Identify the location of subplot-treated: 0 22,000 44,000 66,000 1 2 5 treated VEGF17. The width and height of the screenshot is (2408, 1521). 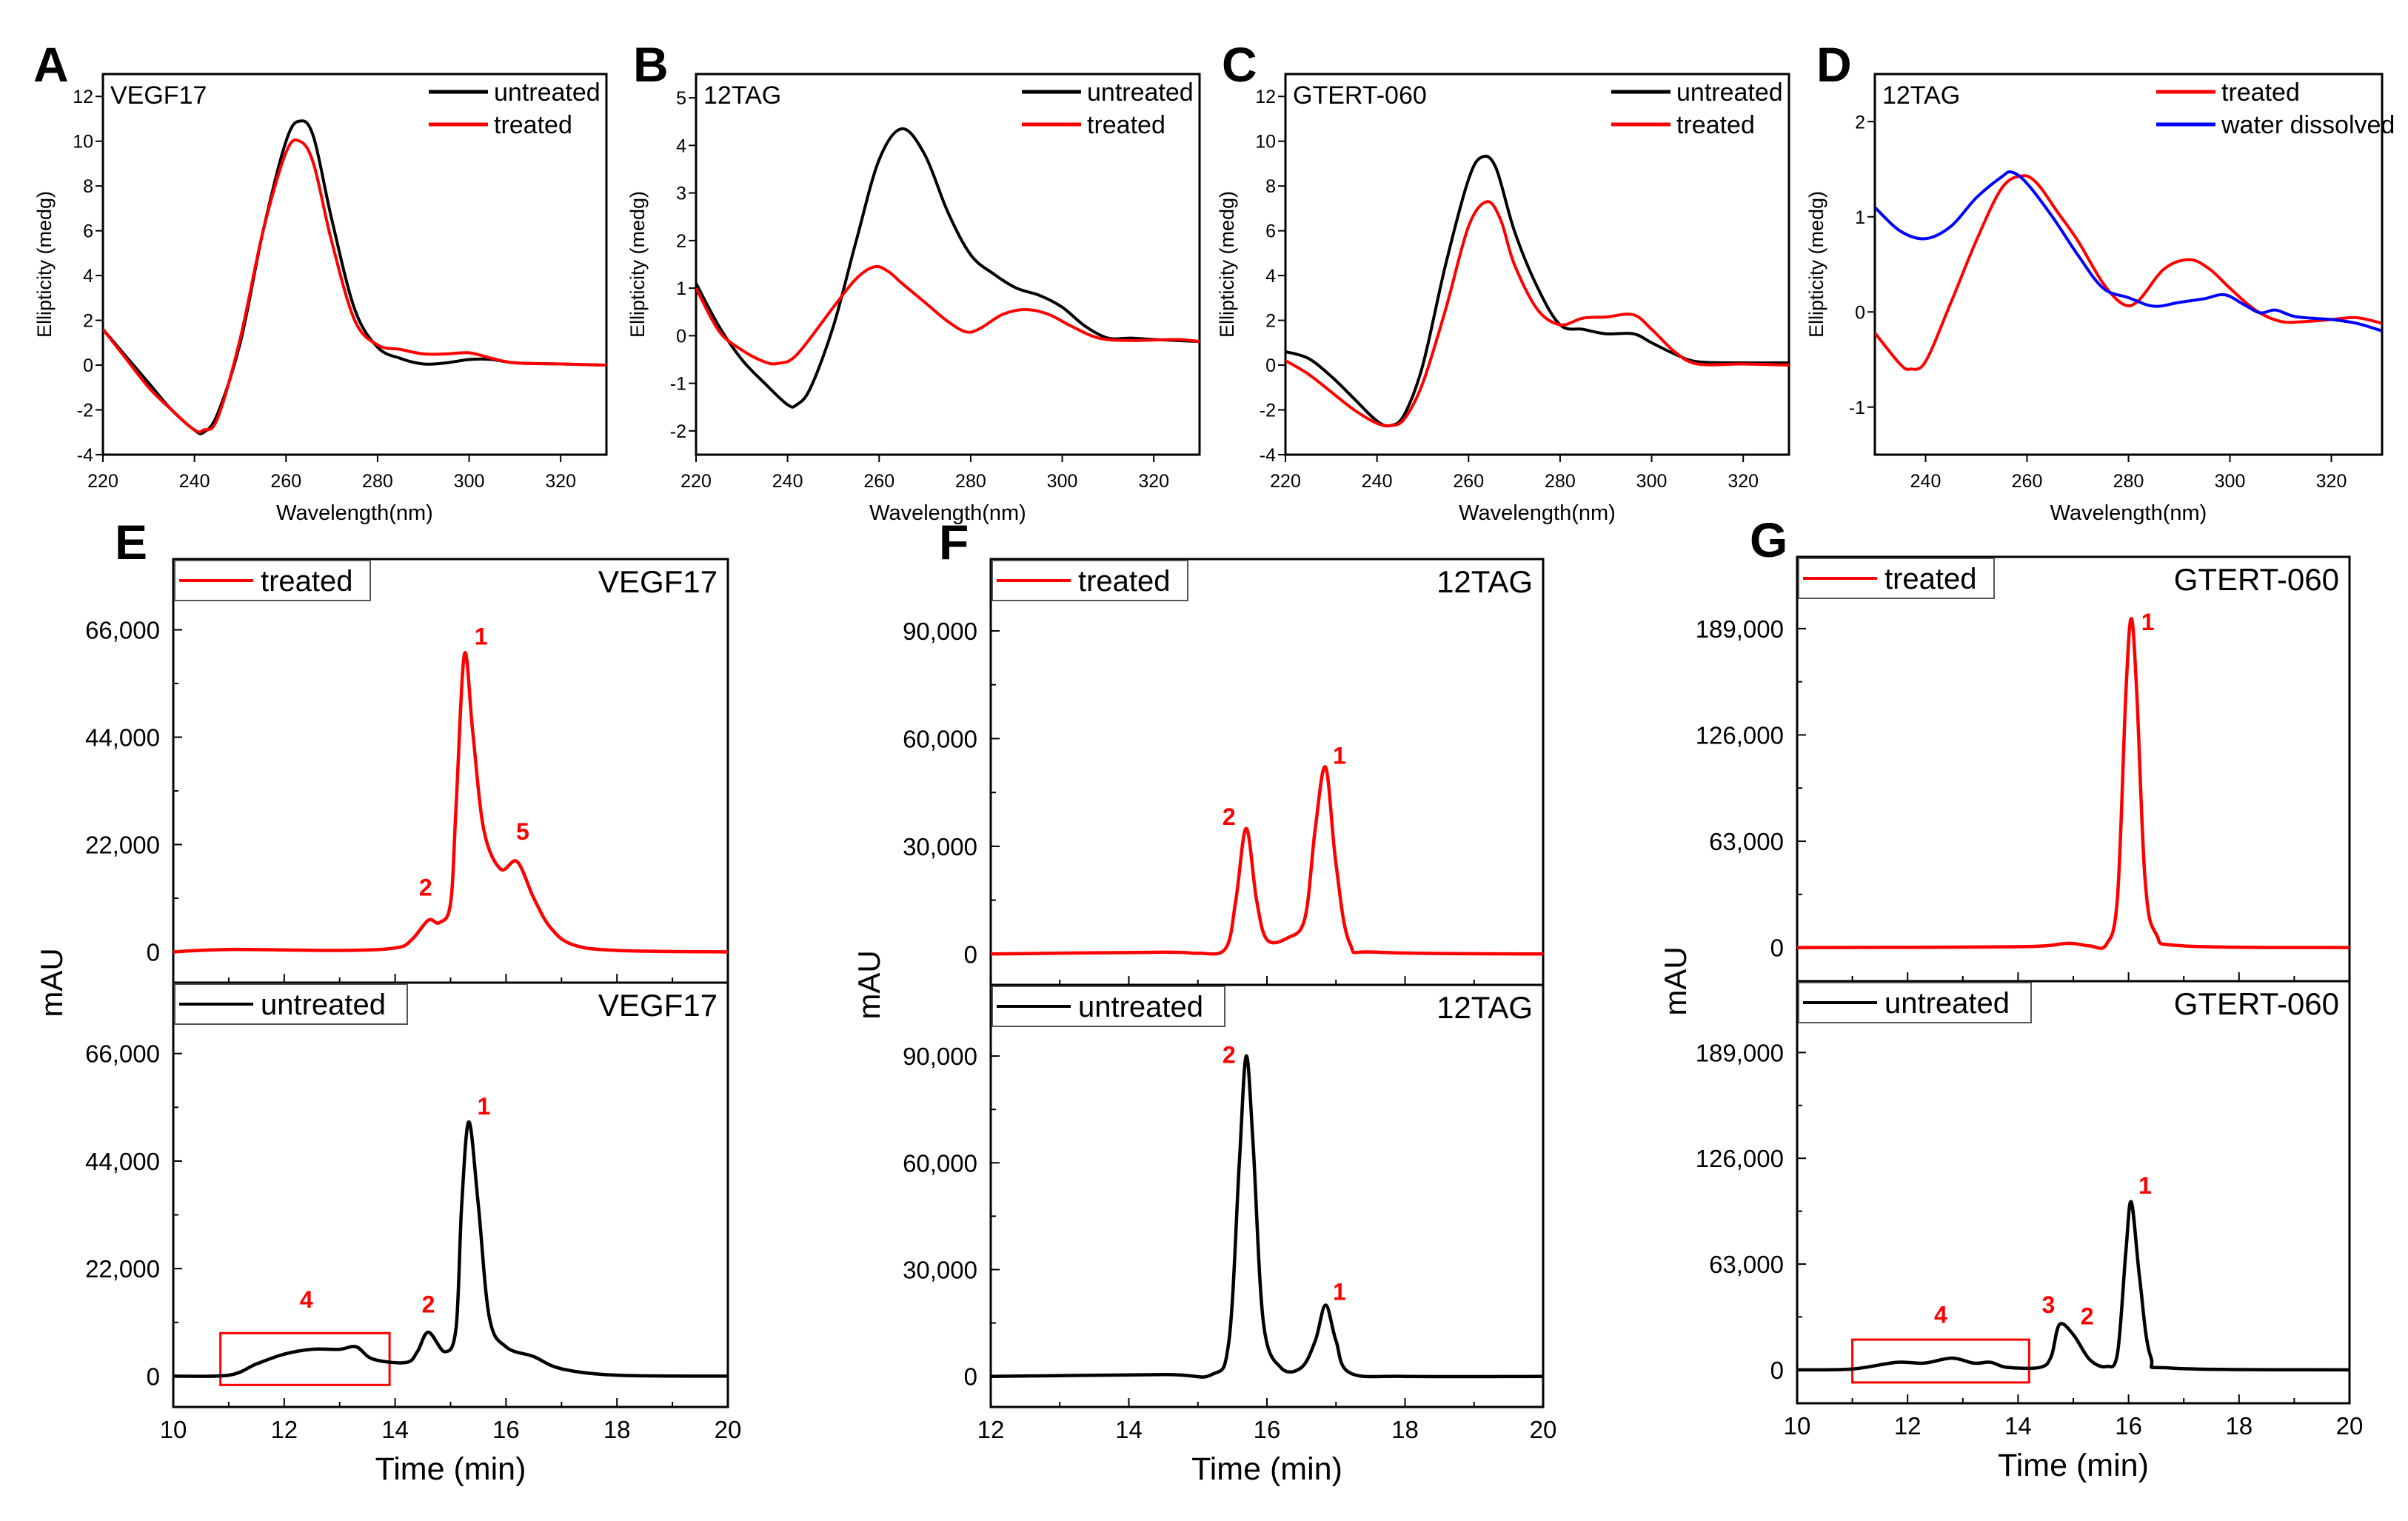
(407, 771).